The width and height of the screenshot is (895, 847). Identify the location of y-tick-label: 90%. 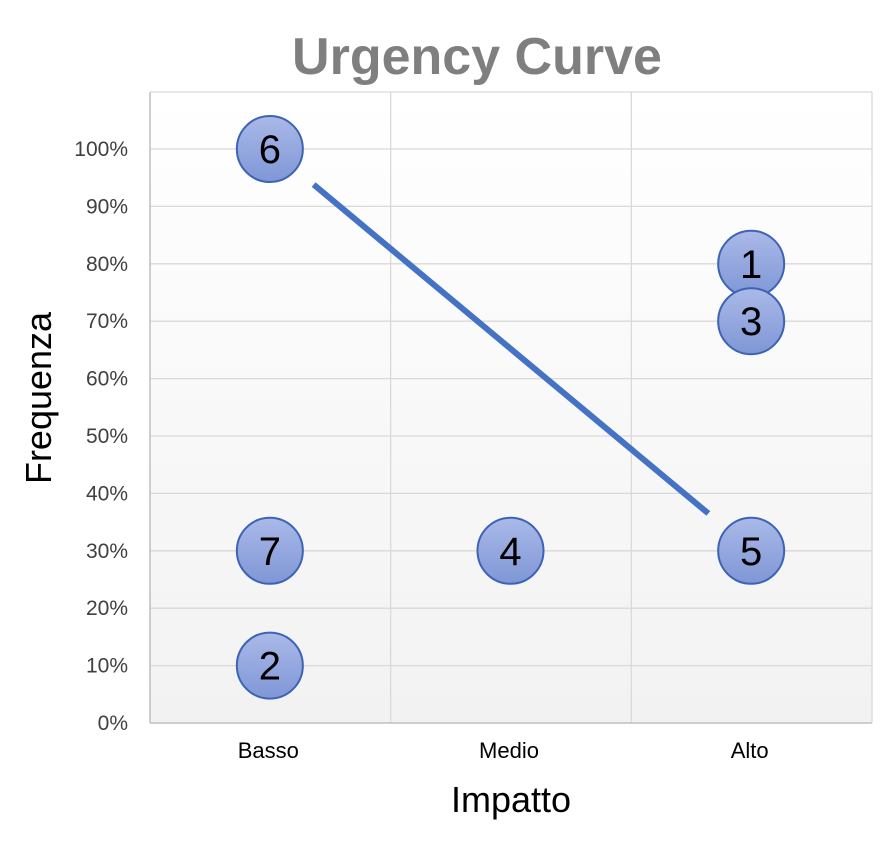
(107, 206).